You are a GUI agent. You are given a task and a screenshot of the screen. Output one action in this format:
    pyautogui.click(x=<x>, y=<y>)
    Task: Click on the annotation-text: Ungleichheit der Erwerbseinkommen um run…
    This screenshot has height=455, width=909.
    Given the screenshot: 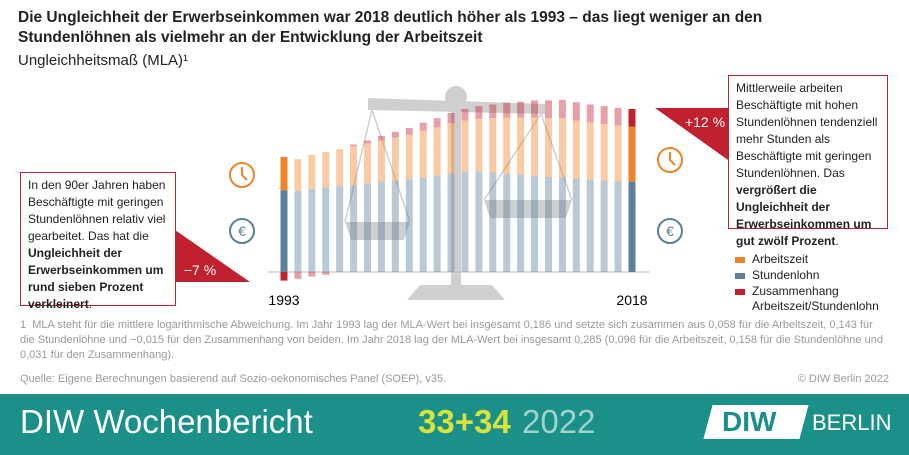 What is the action you would take?
    pyautogui.click(x=96, y=278)
    